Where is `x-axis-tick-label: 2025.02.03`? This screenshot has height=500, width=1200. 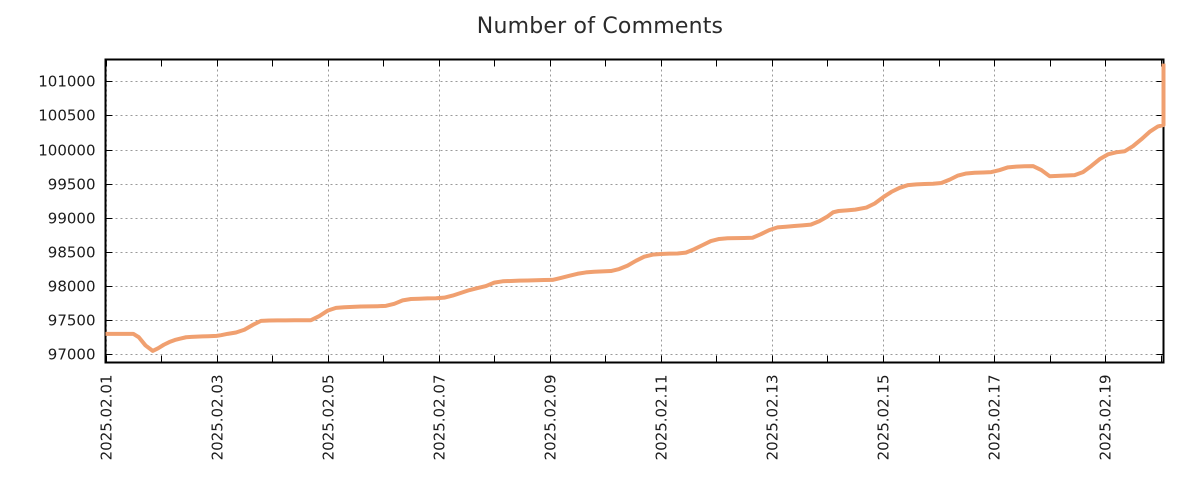 x-axis-tick-label: 2025.02.03 is located at coordinates (218, 418).